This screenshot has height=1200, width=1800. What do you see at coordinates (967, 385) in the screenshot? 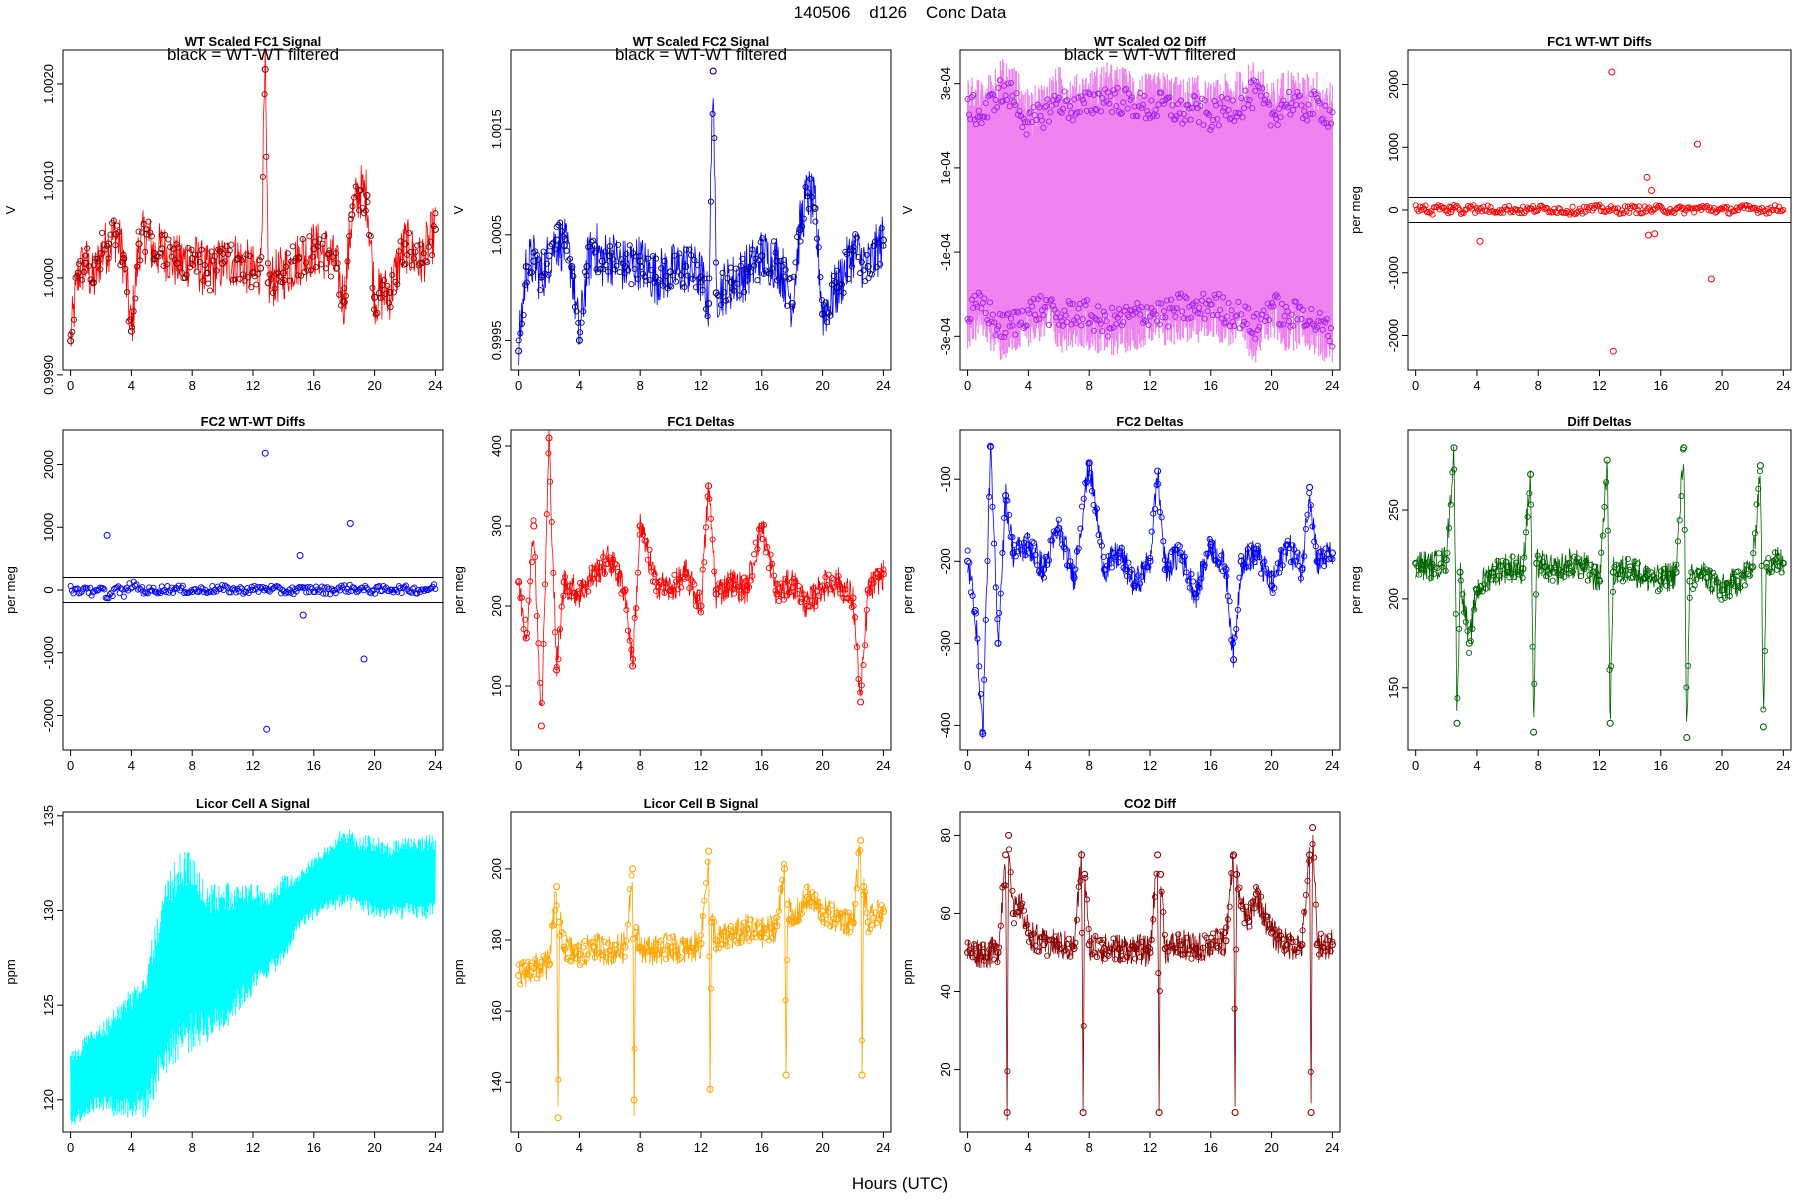
I see `x-tick-label: 0` at bounding box center [967, 385].